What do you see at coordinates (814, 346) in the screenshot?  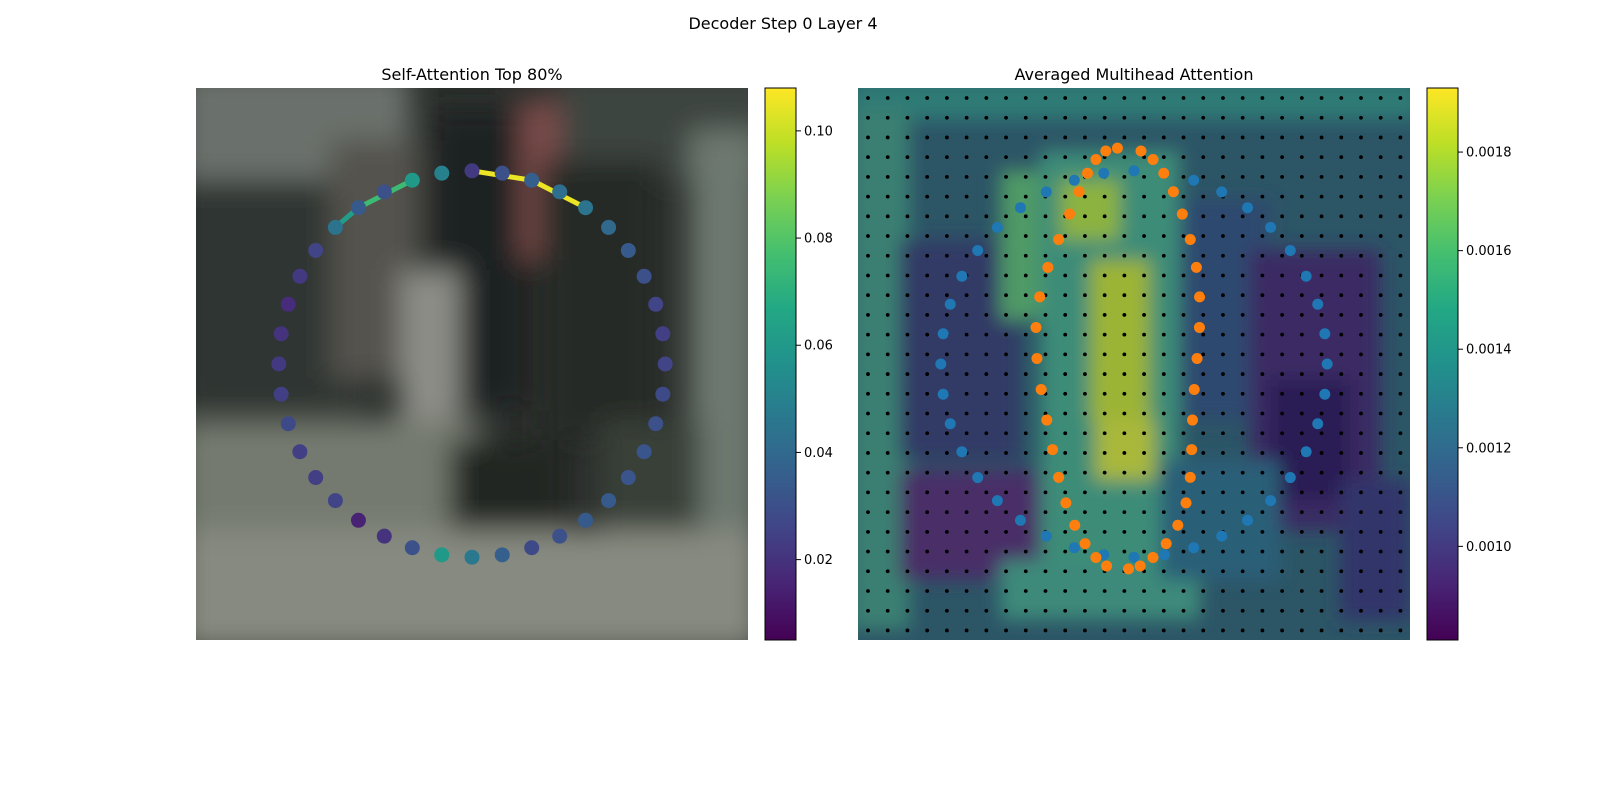 I see `panel1-colorbar-ticks: 0.02 0.04 0.06 0.08 0.10` at bounding box center [814, 346].